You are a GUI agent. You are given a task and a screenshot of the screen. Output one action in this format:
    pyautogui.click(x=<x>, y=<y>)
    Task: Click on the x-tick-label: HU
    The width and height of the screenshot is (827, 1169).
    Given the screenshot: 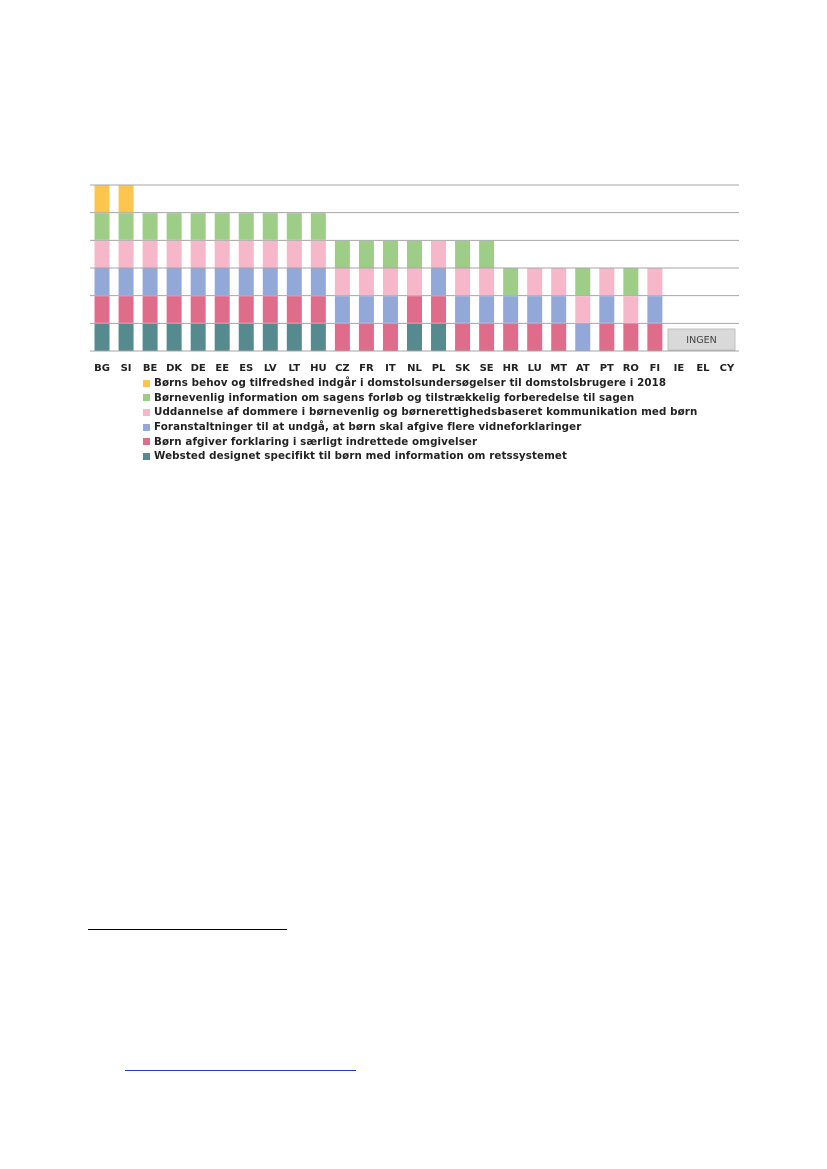 What is the action you would take?
    pyautogui.click(x=318, y=368)
    